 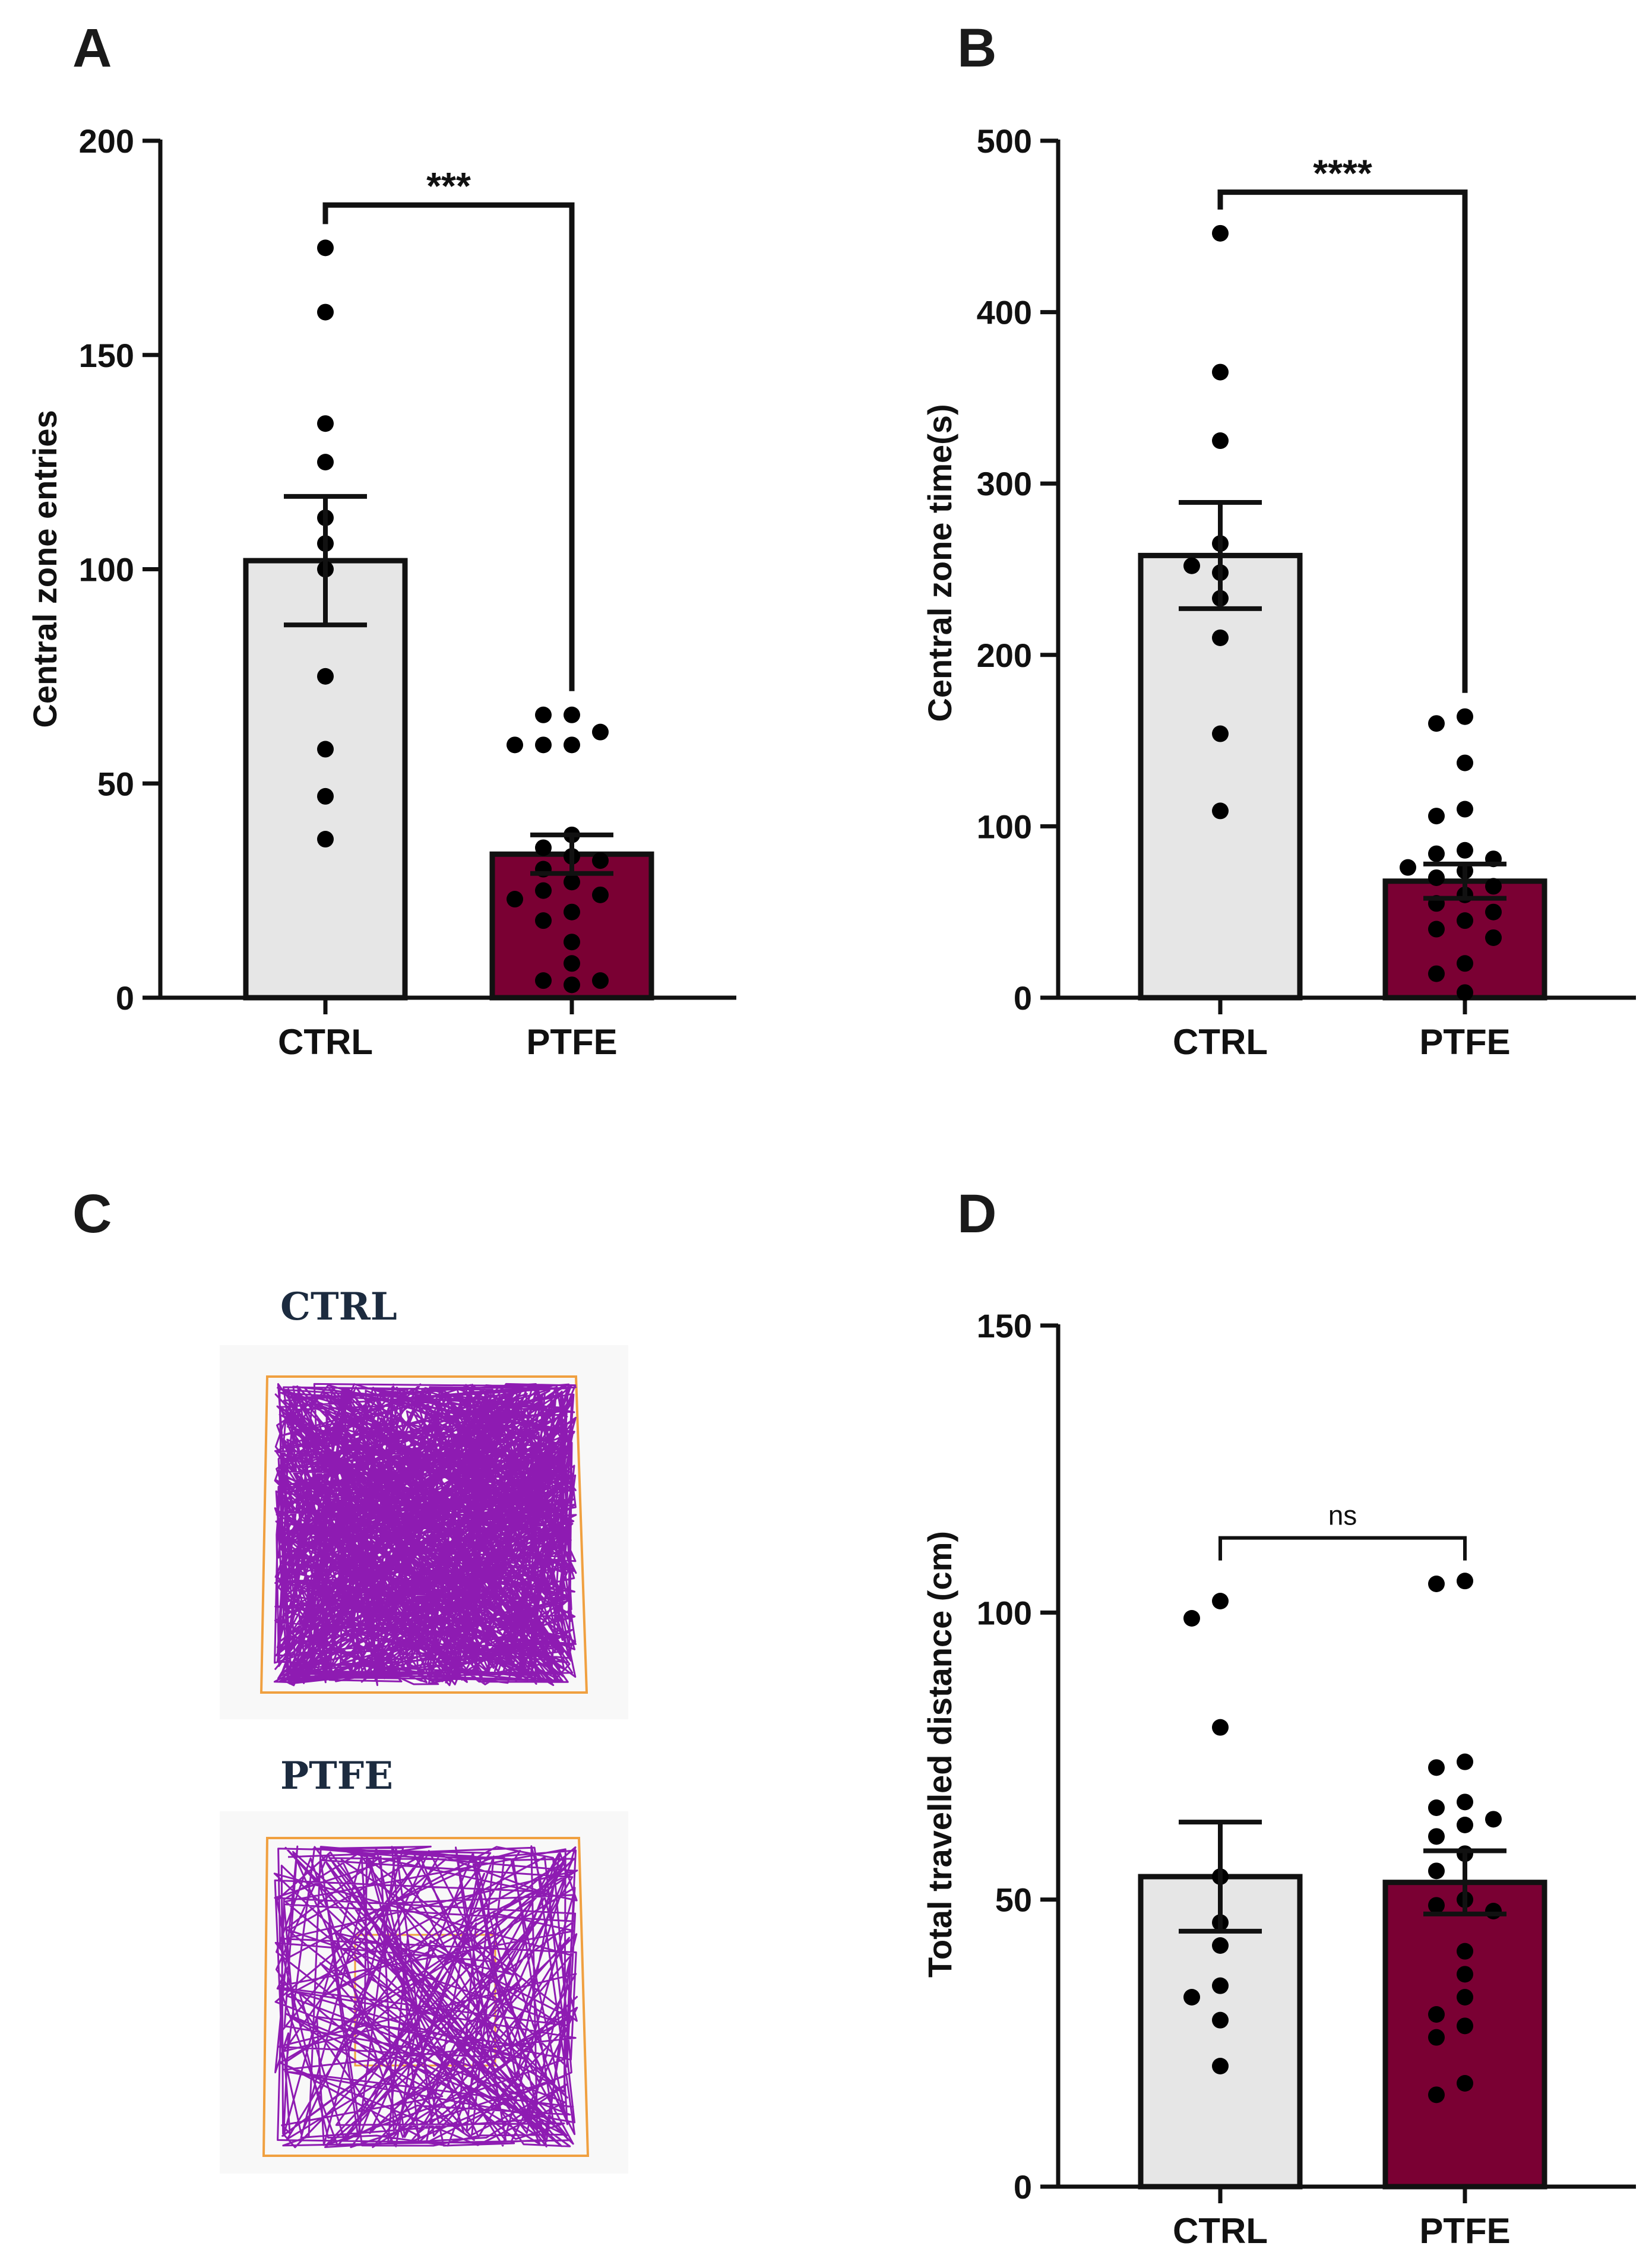 I want to click on track-path-ctrl, so click(x=425, y=1535).